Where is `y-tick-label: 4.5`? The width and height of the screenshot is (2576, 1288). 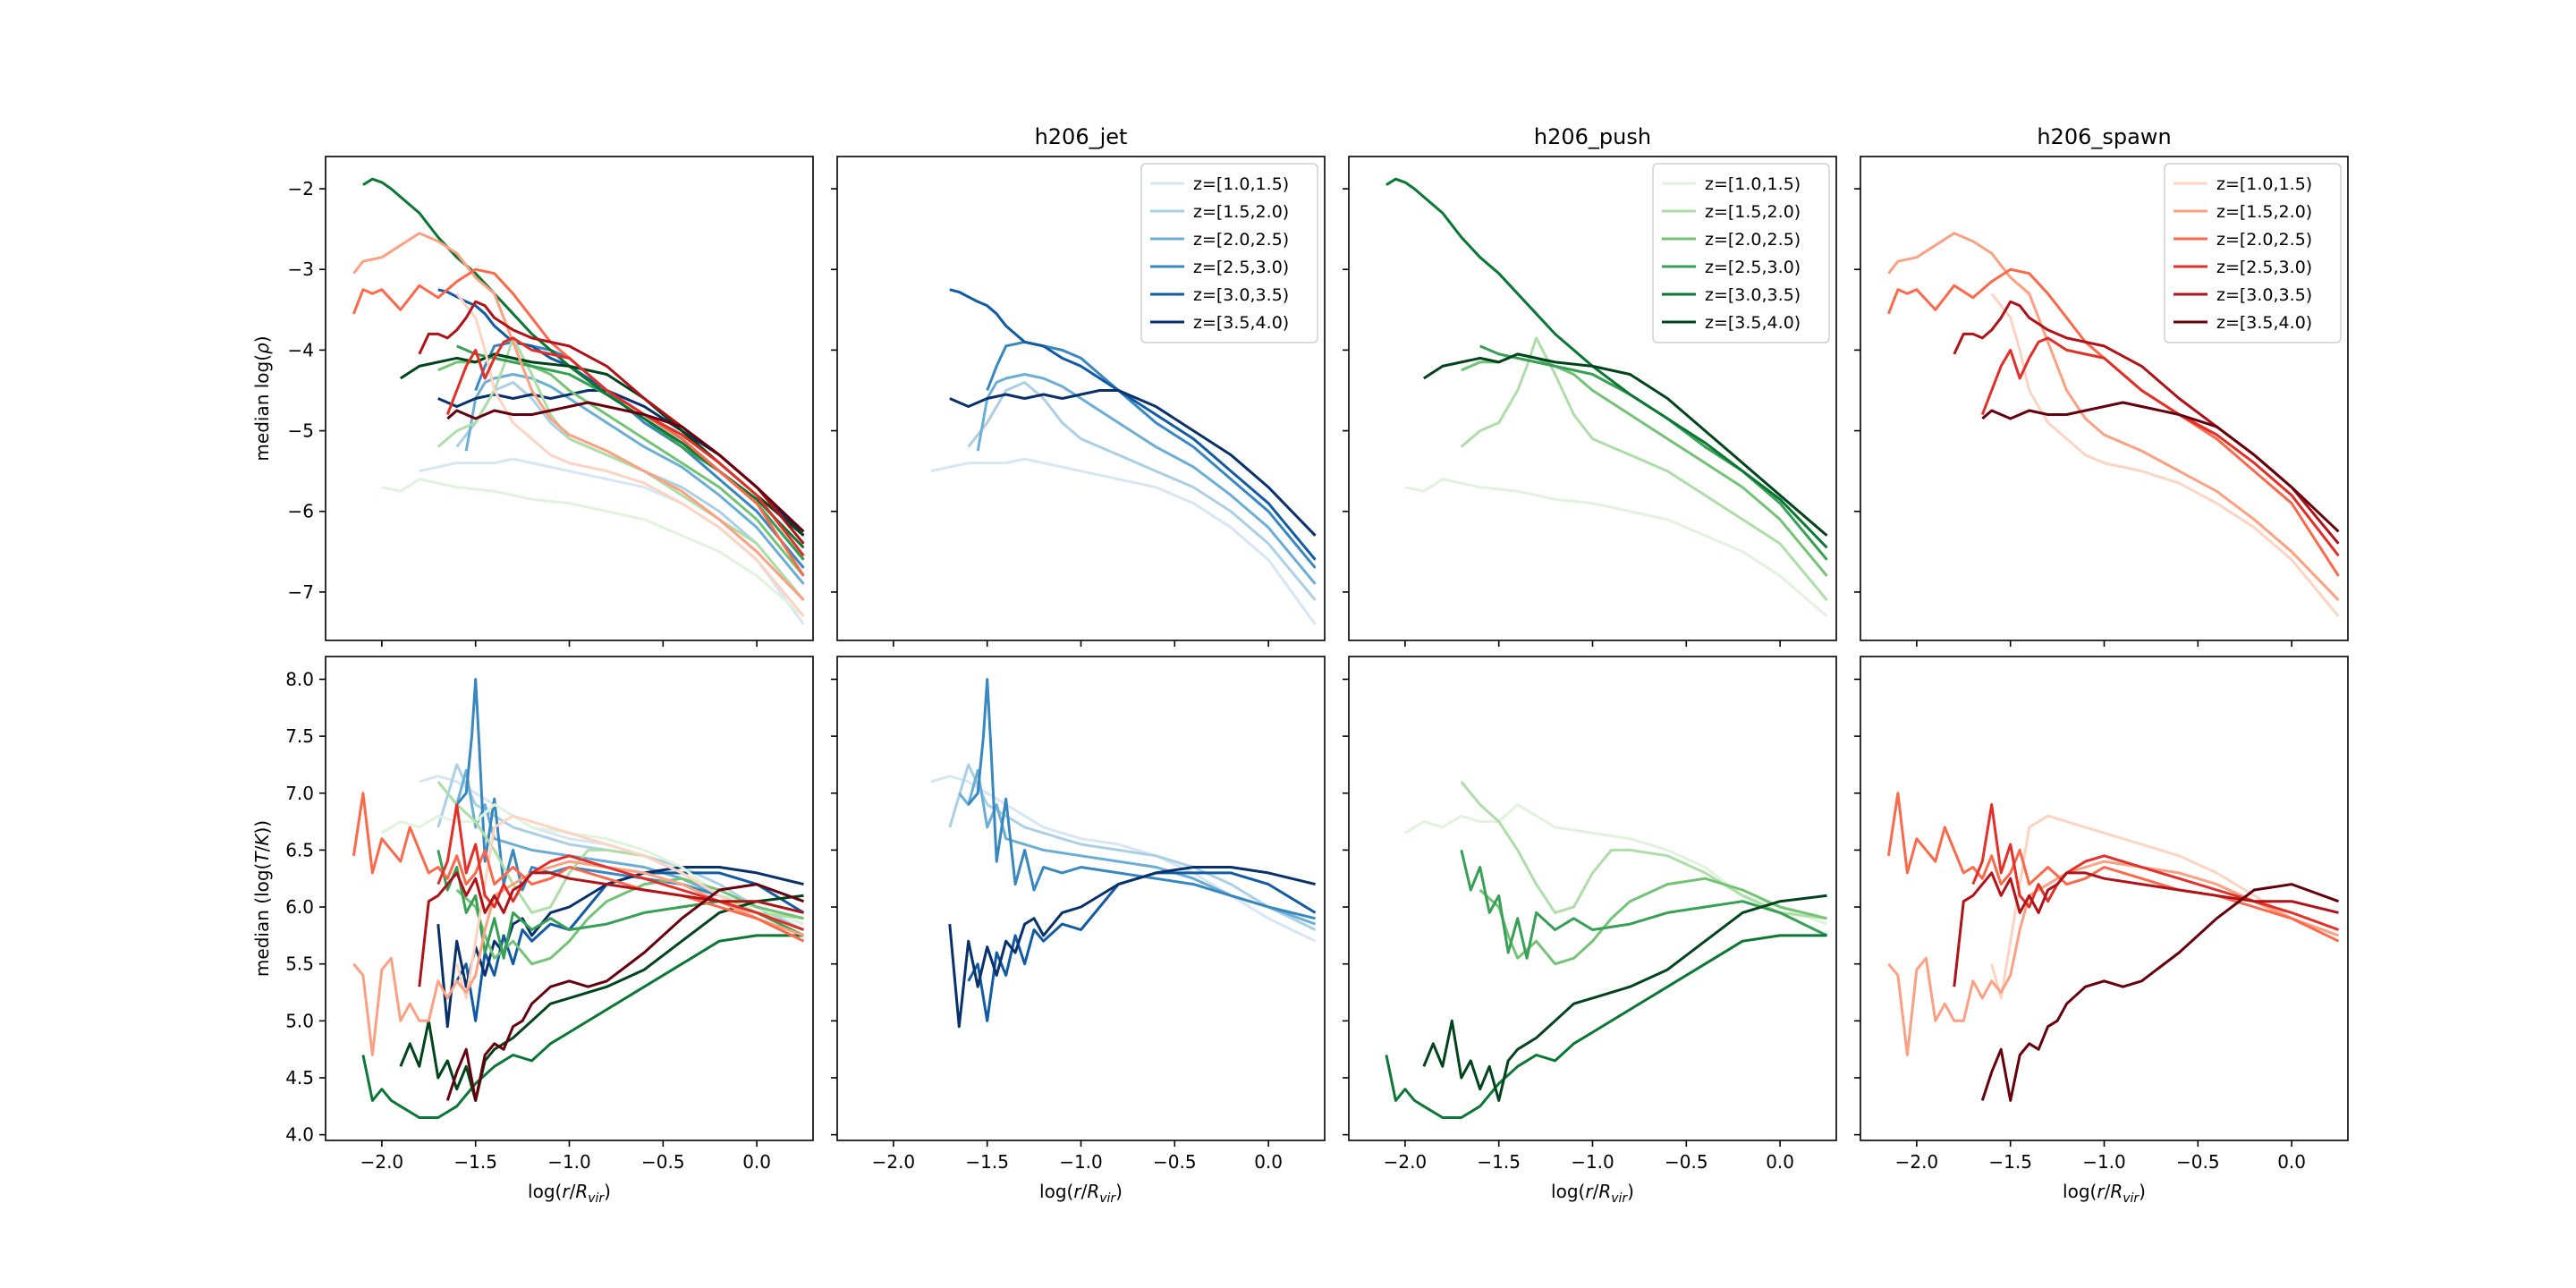 y-tick-label: 4.5 is located at coordinates (299, 1078).